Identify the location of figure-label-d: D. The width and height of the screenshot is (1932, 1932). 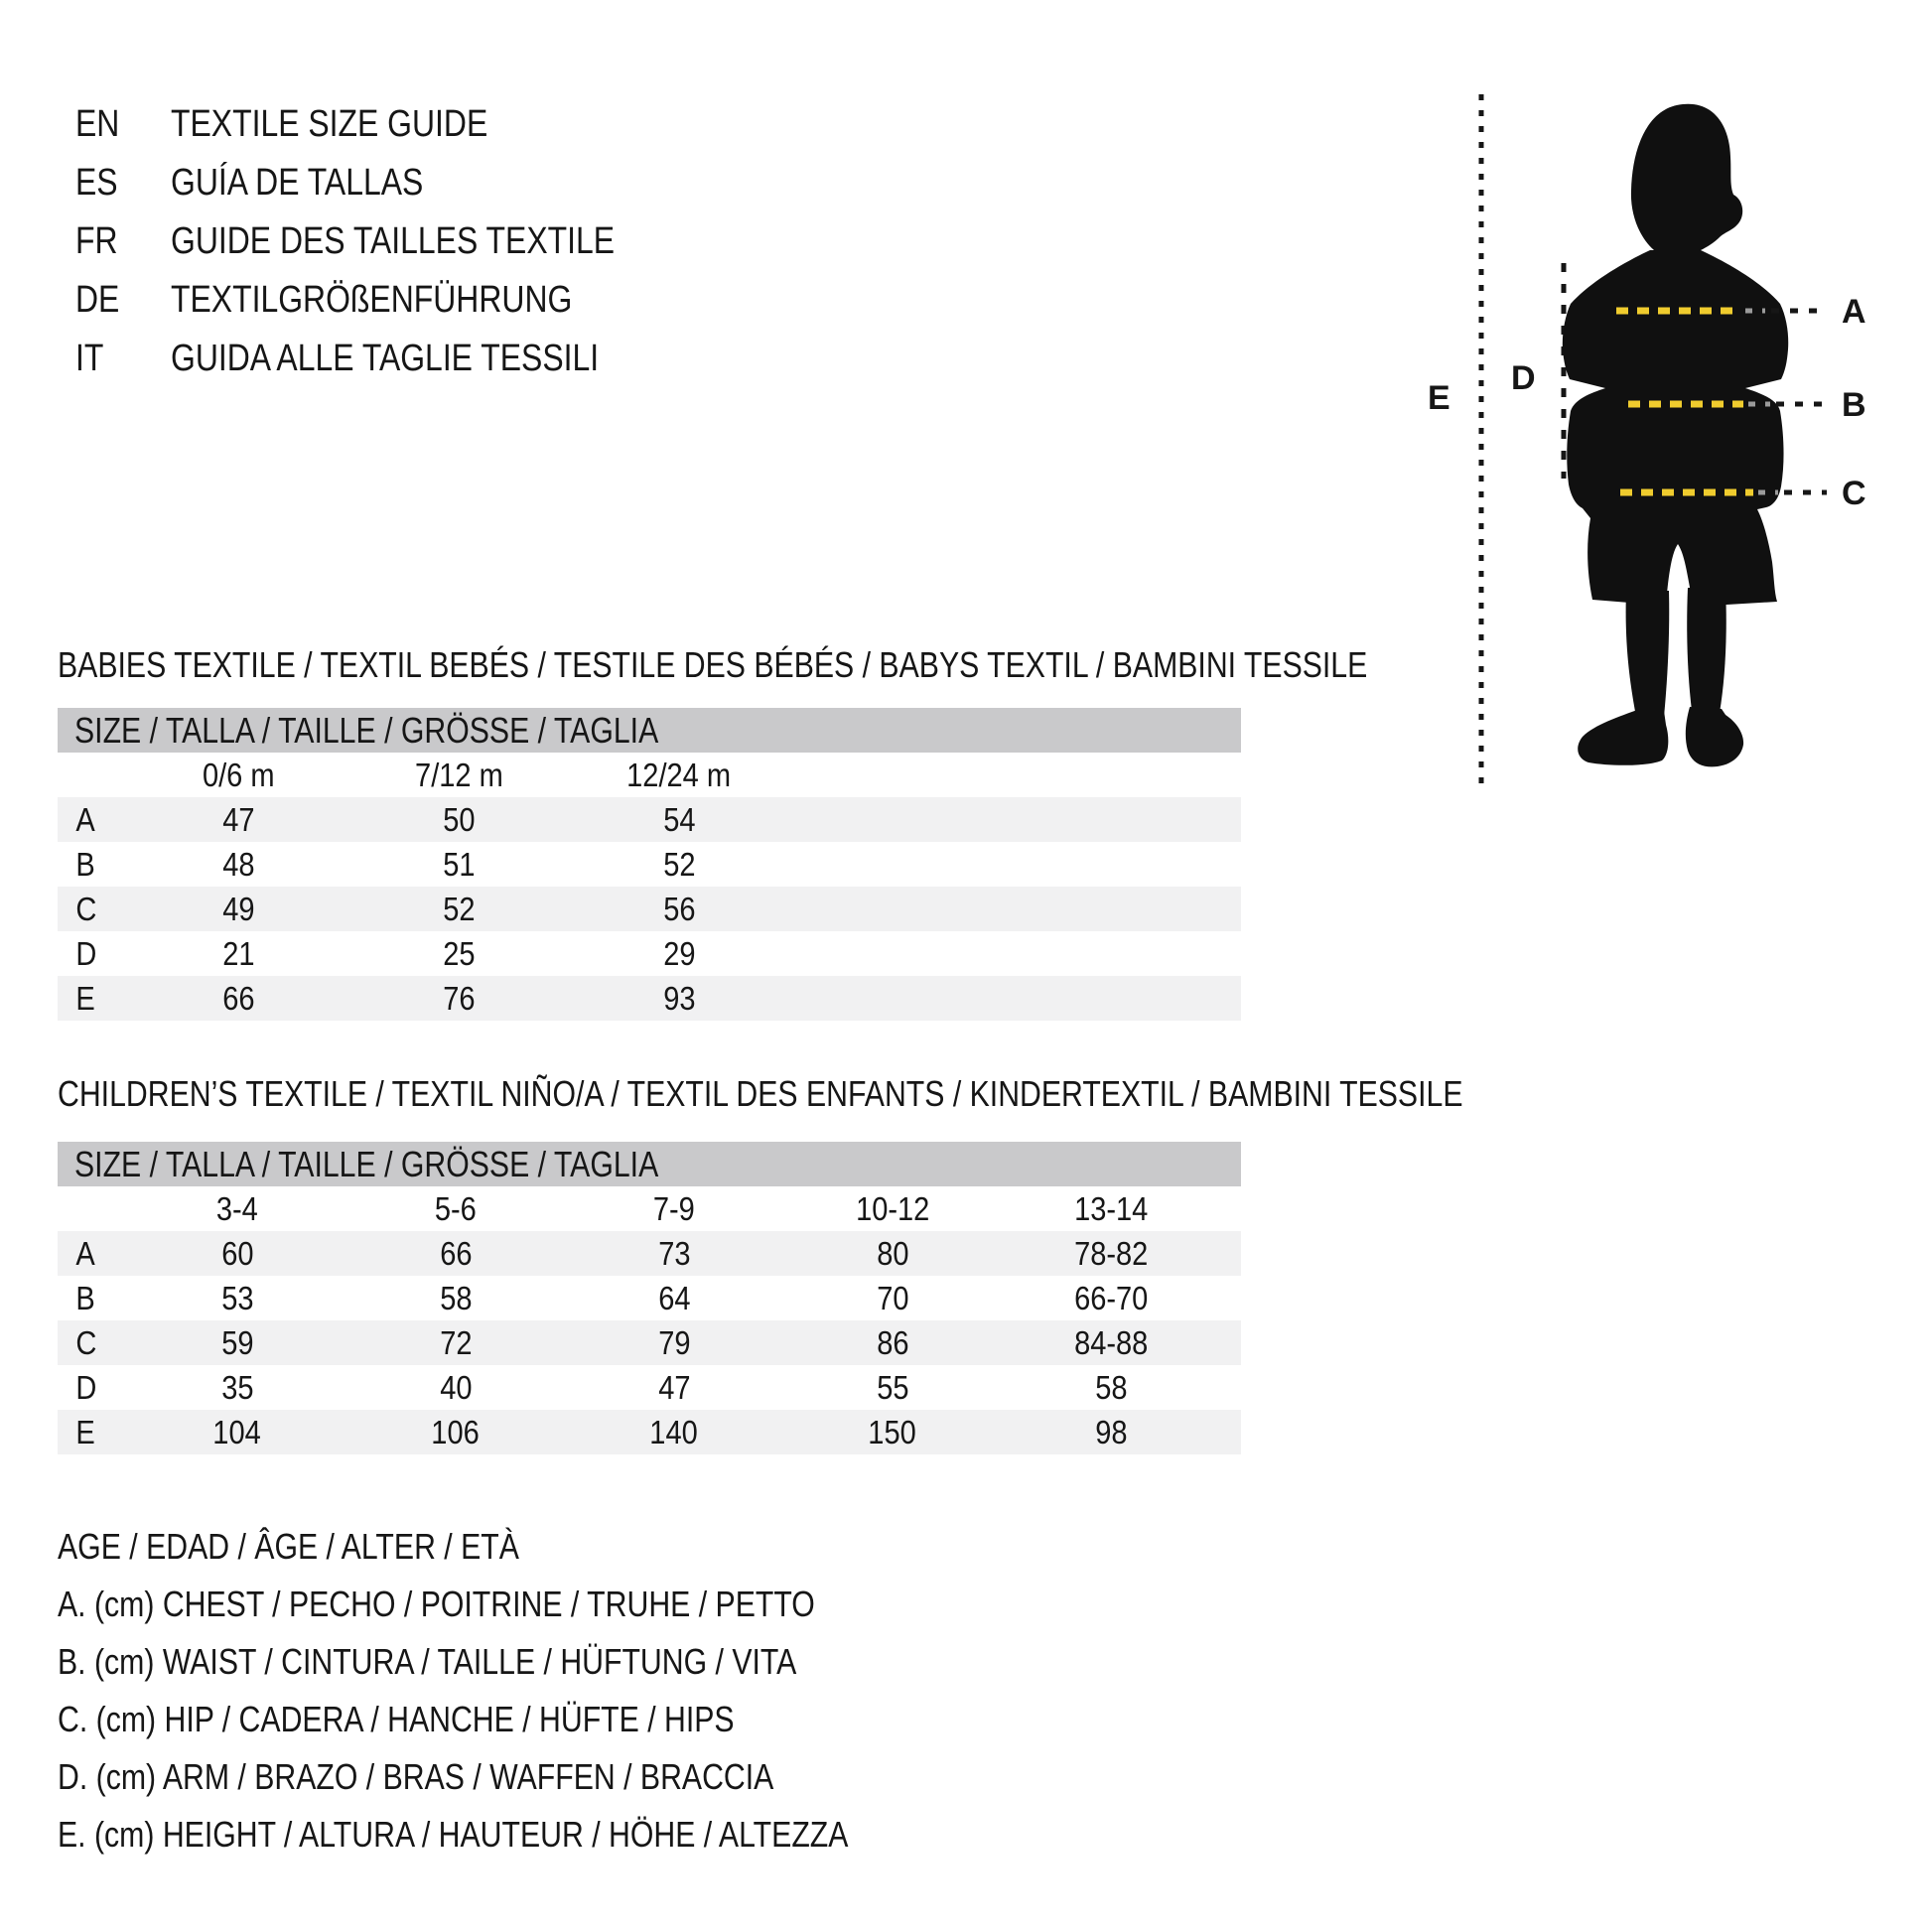
(1523, 378).